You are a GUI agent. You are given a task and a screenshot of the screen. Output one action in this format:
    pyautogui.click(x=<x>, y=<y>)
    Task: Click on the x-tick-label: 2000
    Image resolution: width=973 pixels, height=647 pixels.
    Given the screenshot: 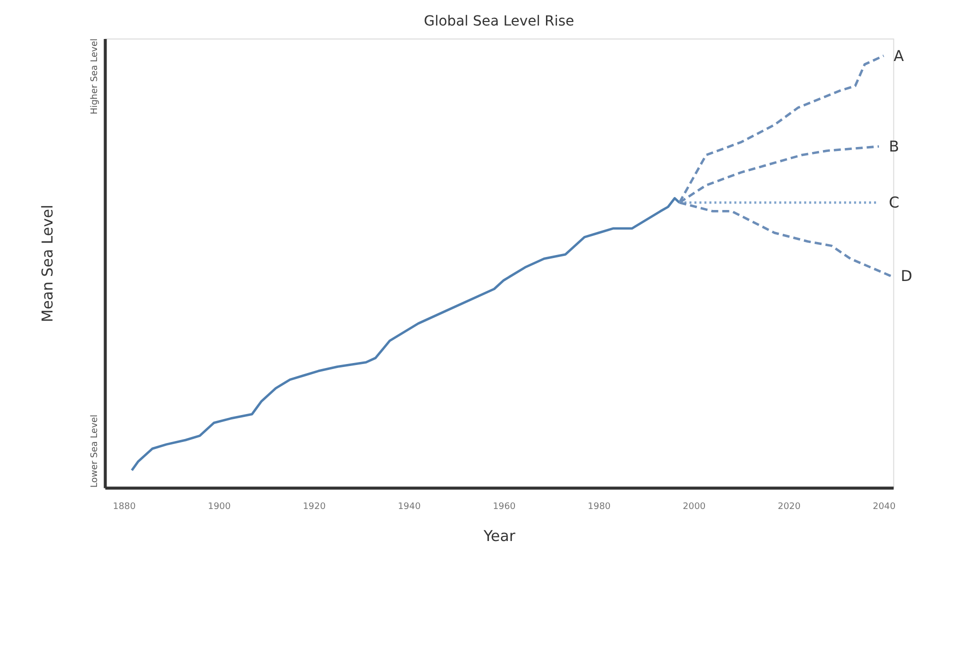 What is the action you would take?
    pyautogui.click(x=694, y=507)
    